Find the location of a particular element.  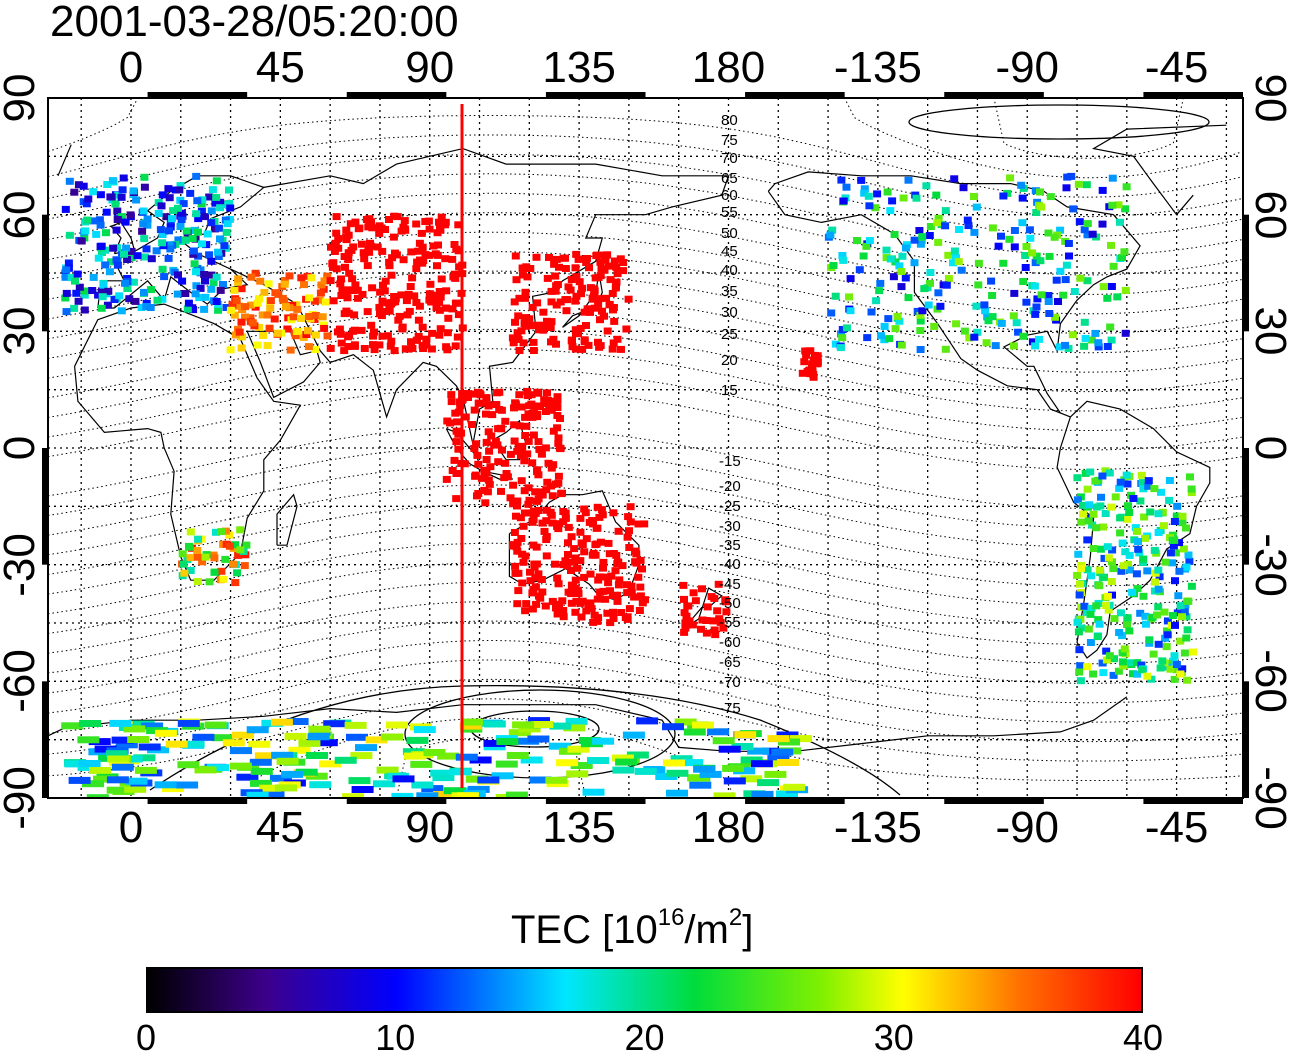

maglat-label: -15 is located at coordinates (730, 461).